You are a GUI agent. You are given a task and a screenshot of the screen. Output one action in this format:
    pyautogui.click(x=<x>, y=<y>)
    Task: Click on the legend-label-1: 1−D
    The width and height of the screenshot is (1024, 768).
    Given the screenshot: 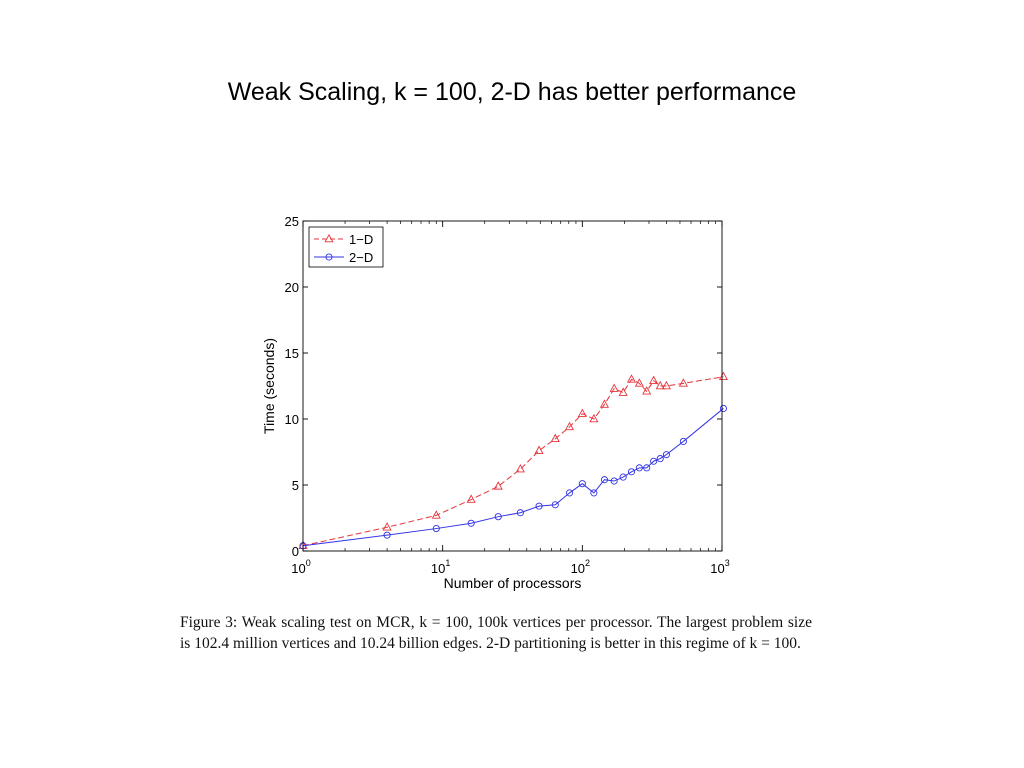 What is the action you would take?
    pyautogui.click(x=361, y=239)
    